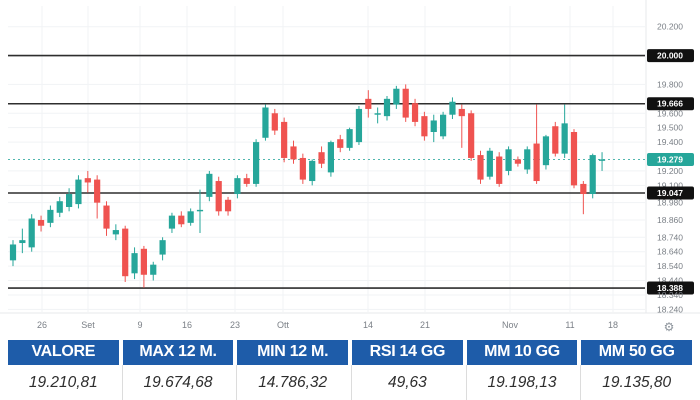 This screenshot has height=400, width=700. What do you see at coordinates (670, 104) in the screenshot?
I see `svg-text: 19.666` at bounding box center [670, 104].